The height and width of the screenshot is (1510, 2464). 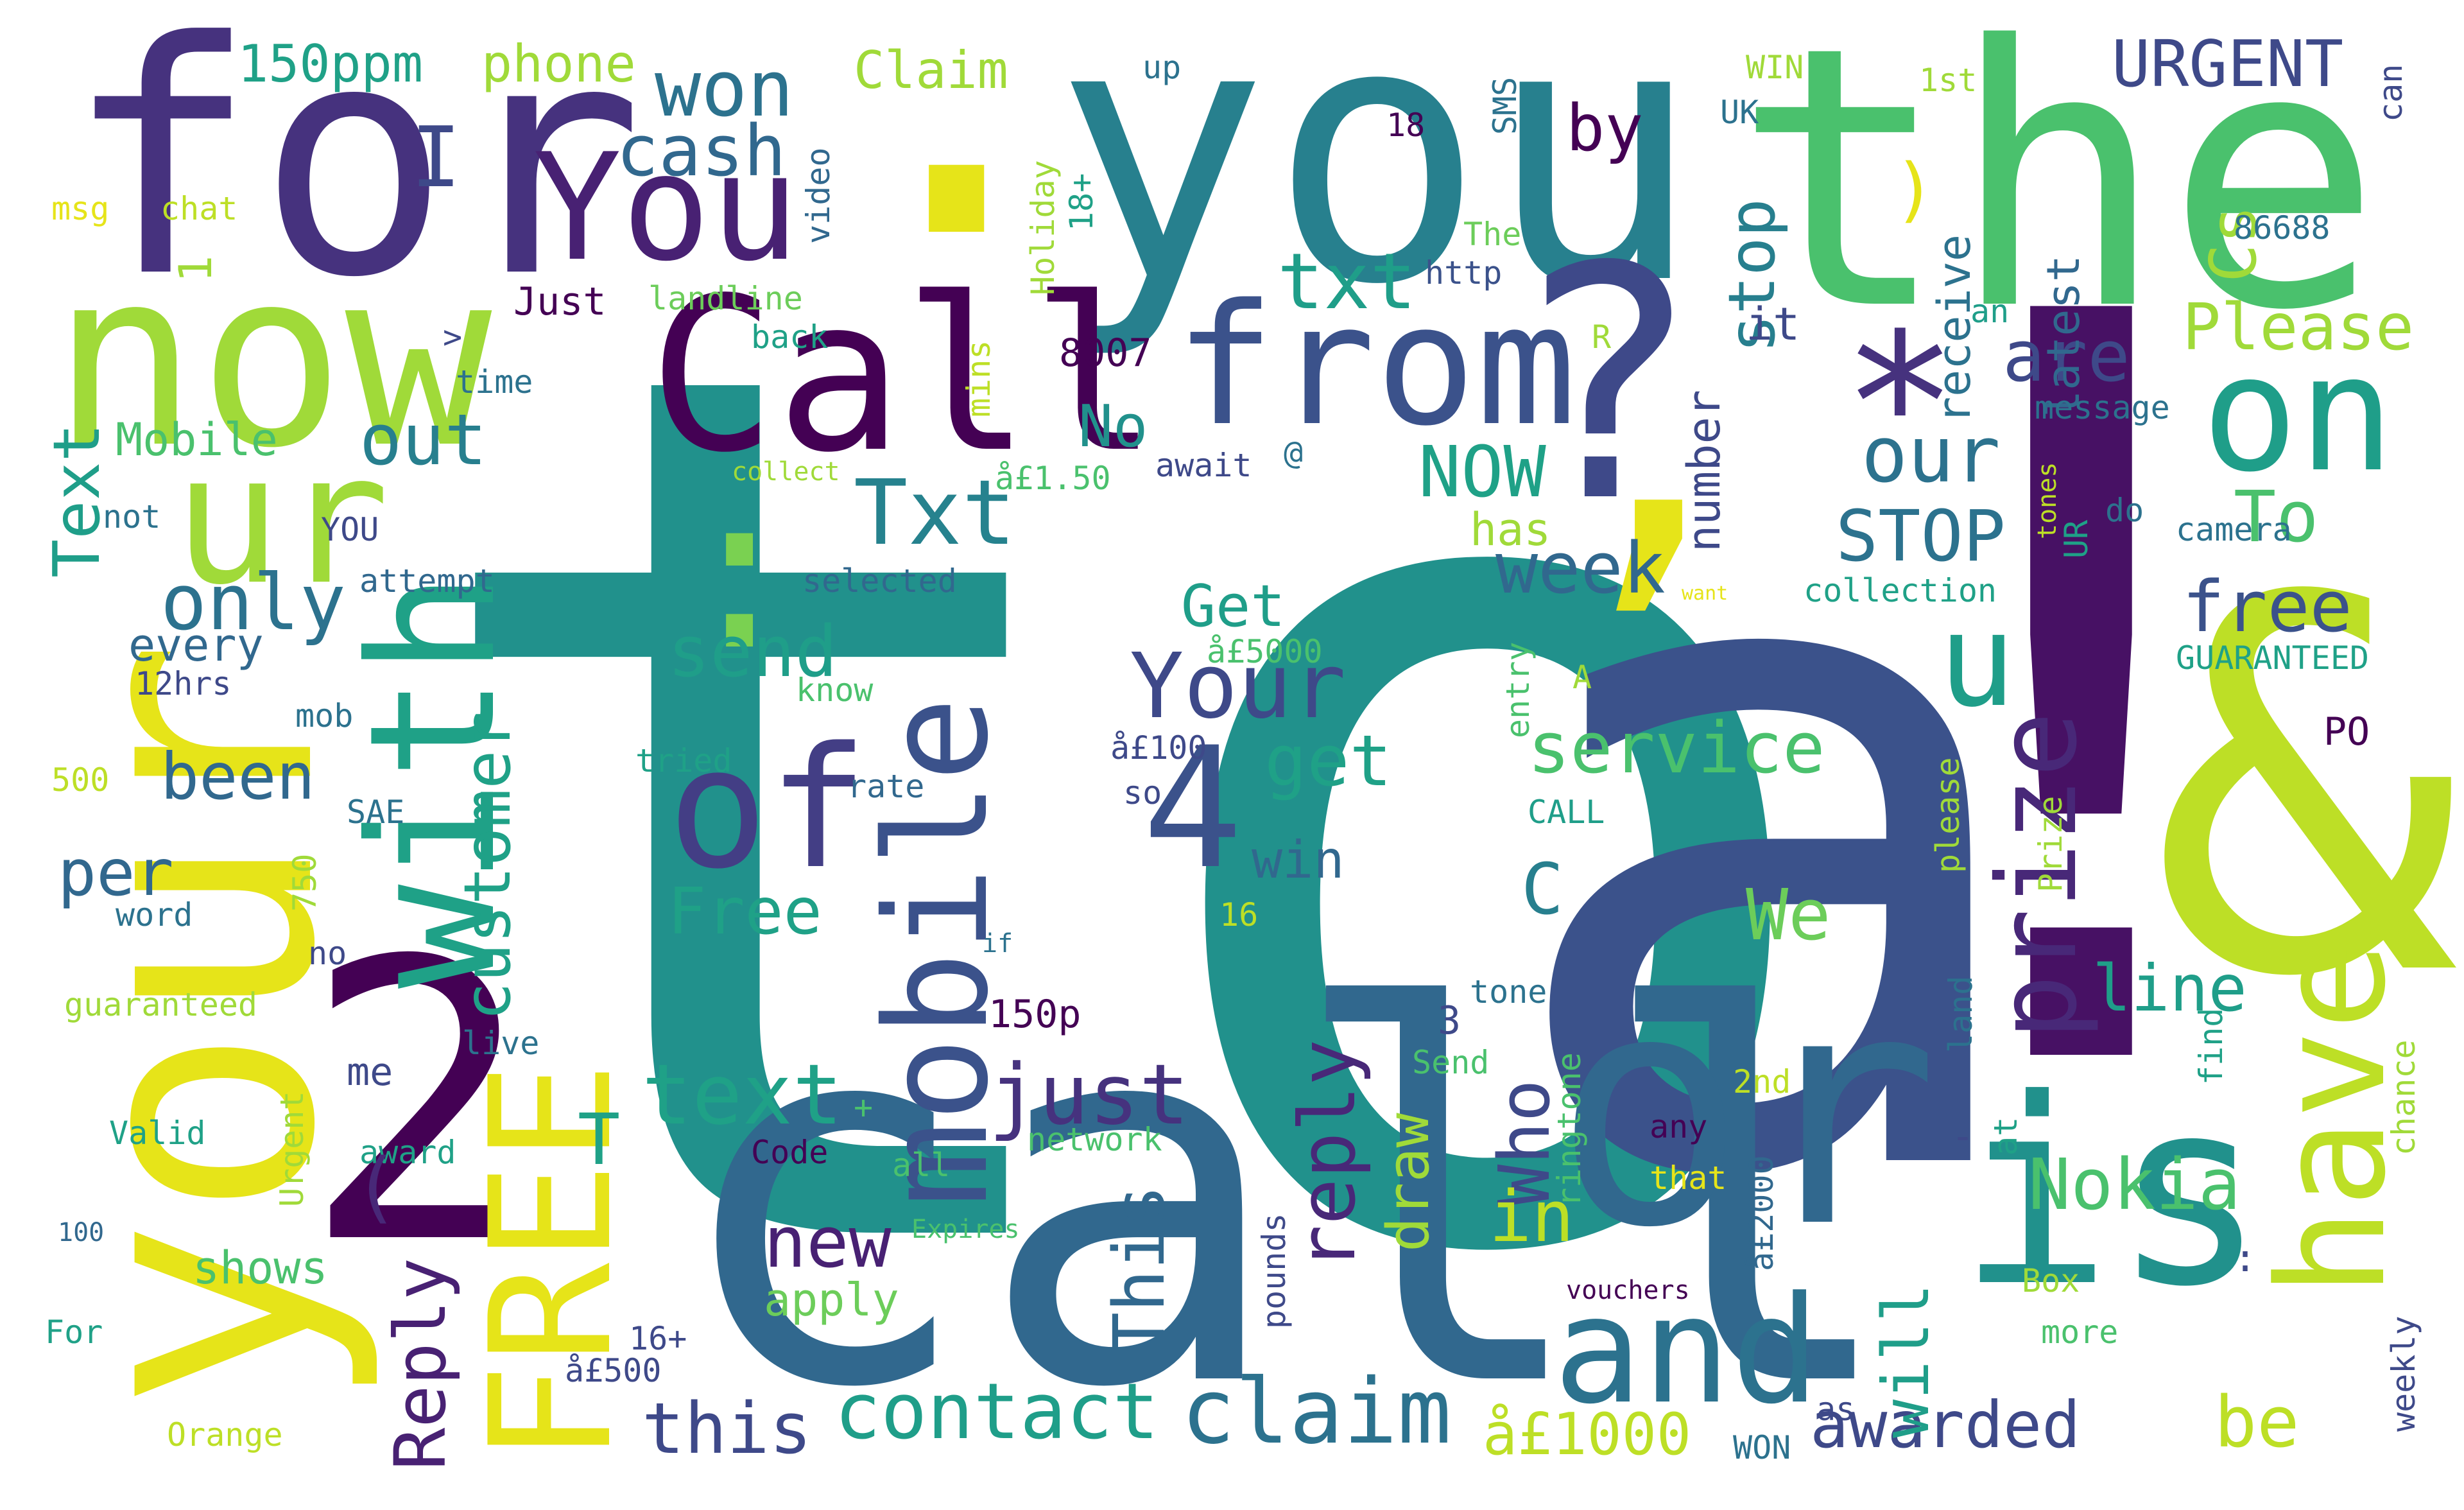 I want to click on word-more: more, so click(x=2080, y=1332).